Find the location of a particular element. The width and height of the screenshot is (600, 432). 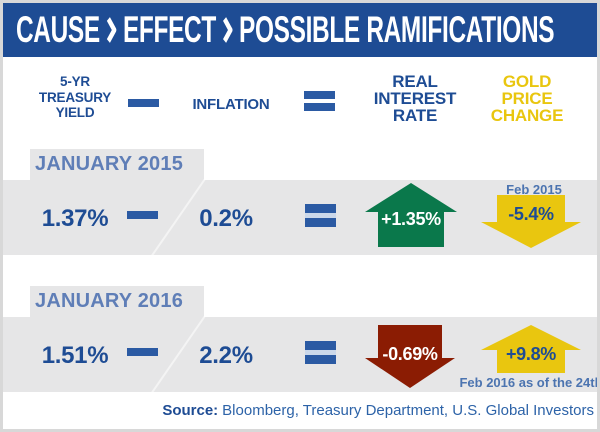

period-tab-2015: JANUARY 2015 is located at coordinates (117, 164).